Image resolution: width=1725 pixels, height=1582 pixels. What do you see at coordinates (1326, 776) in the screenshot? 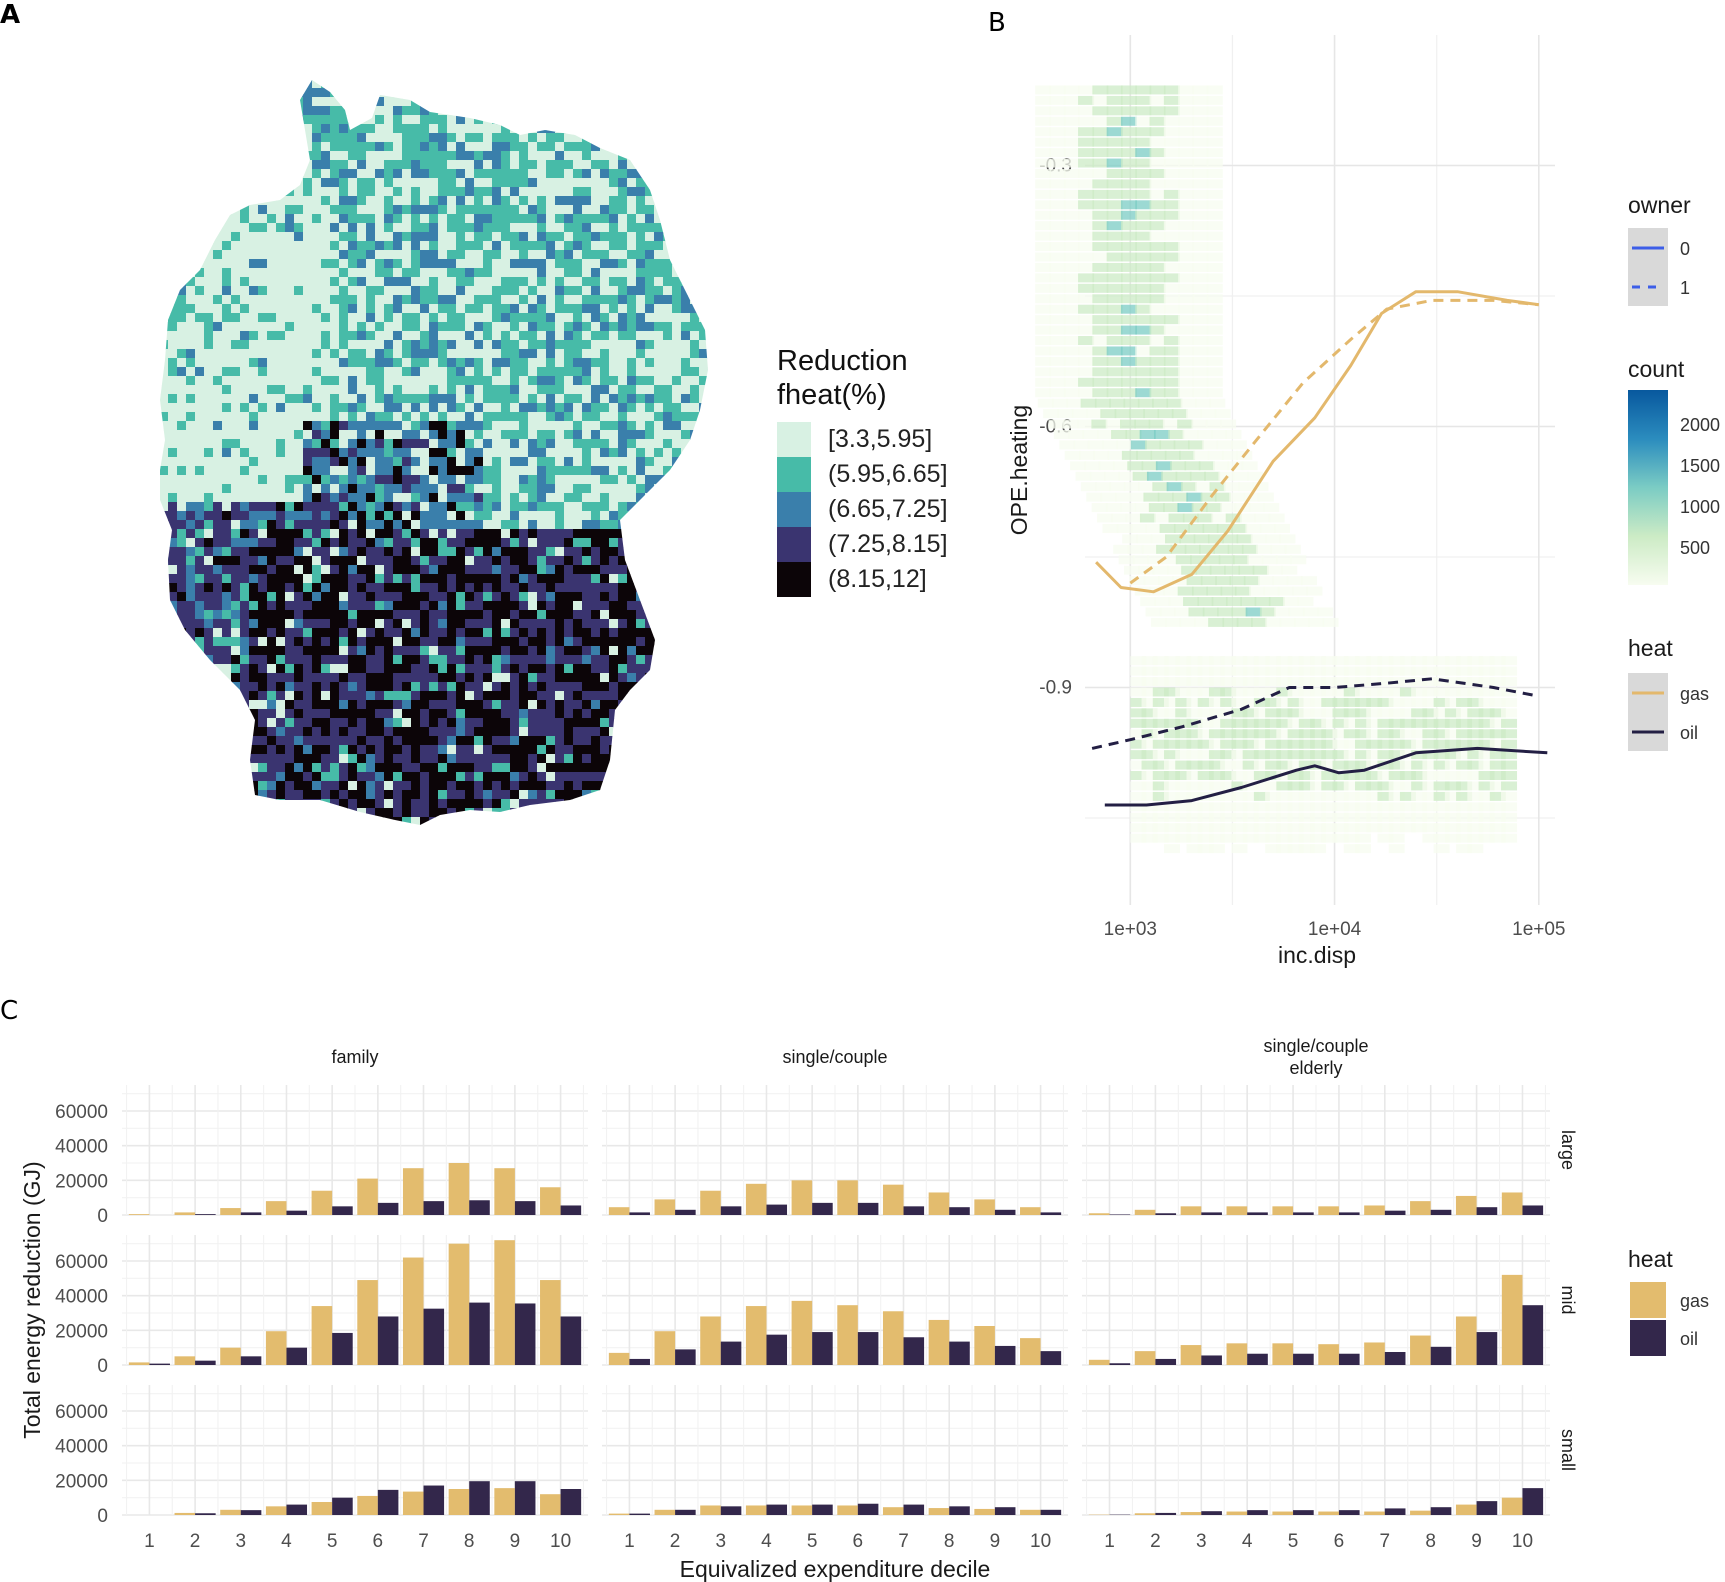
I see `smooth-line-oil-owner0` at bounding box center [1326, 776].